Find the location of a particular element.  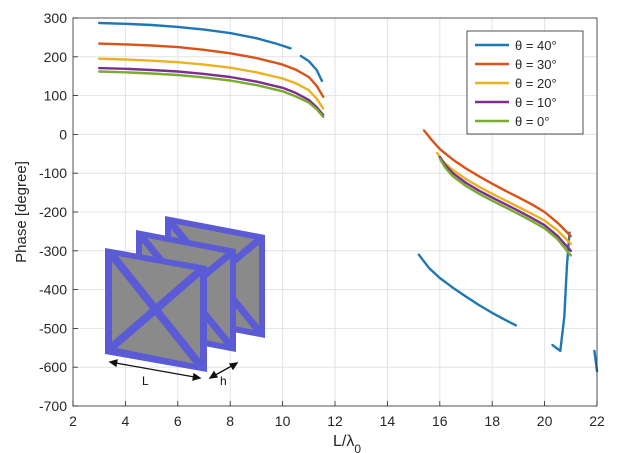

y-axis-label: Phase [degree] is located at coordinates (21, 212).